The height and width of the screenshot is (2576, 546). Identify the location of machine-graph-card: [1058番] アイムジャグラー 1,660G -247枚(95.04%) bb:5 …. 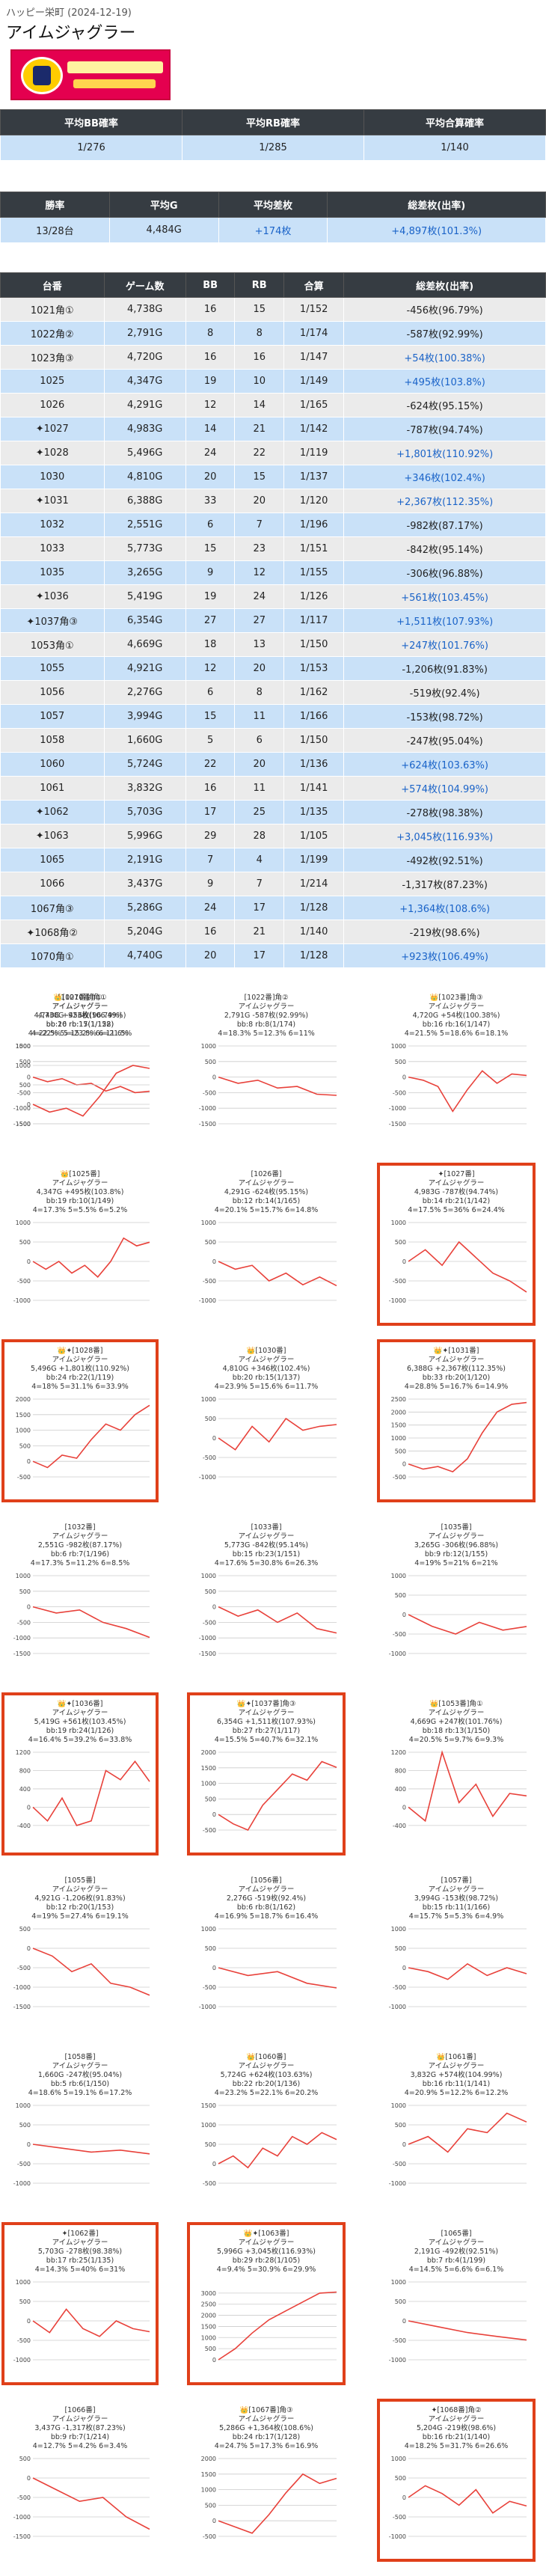
(80, 2127).